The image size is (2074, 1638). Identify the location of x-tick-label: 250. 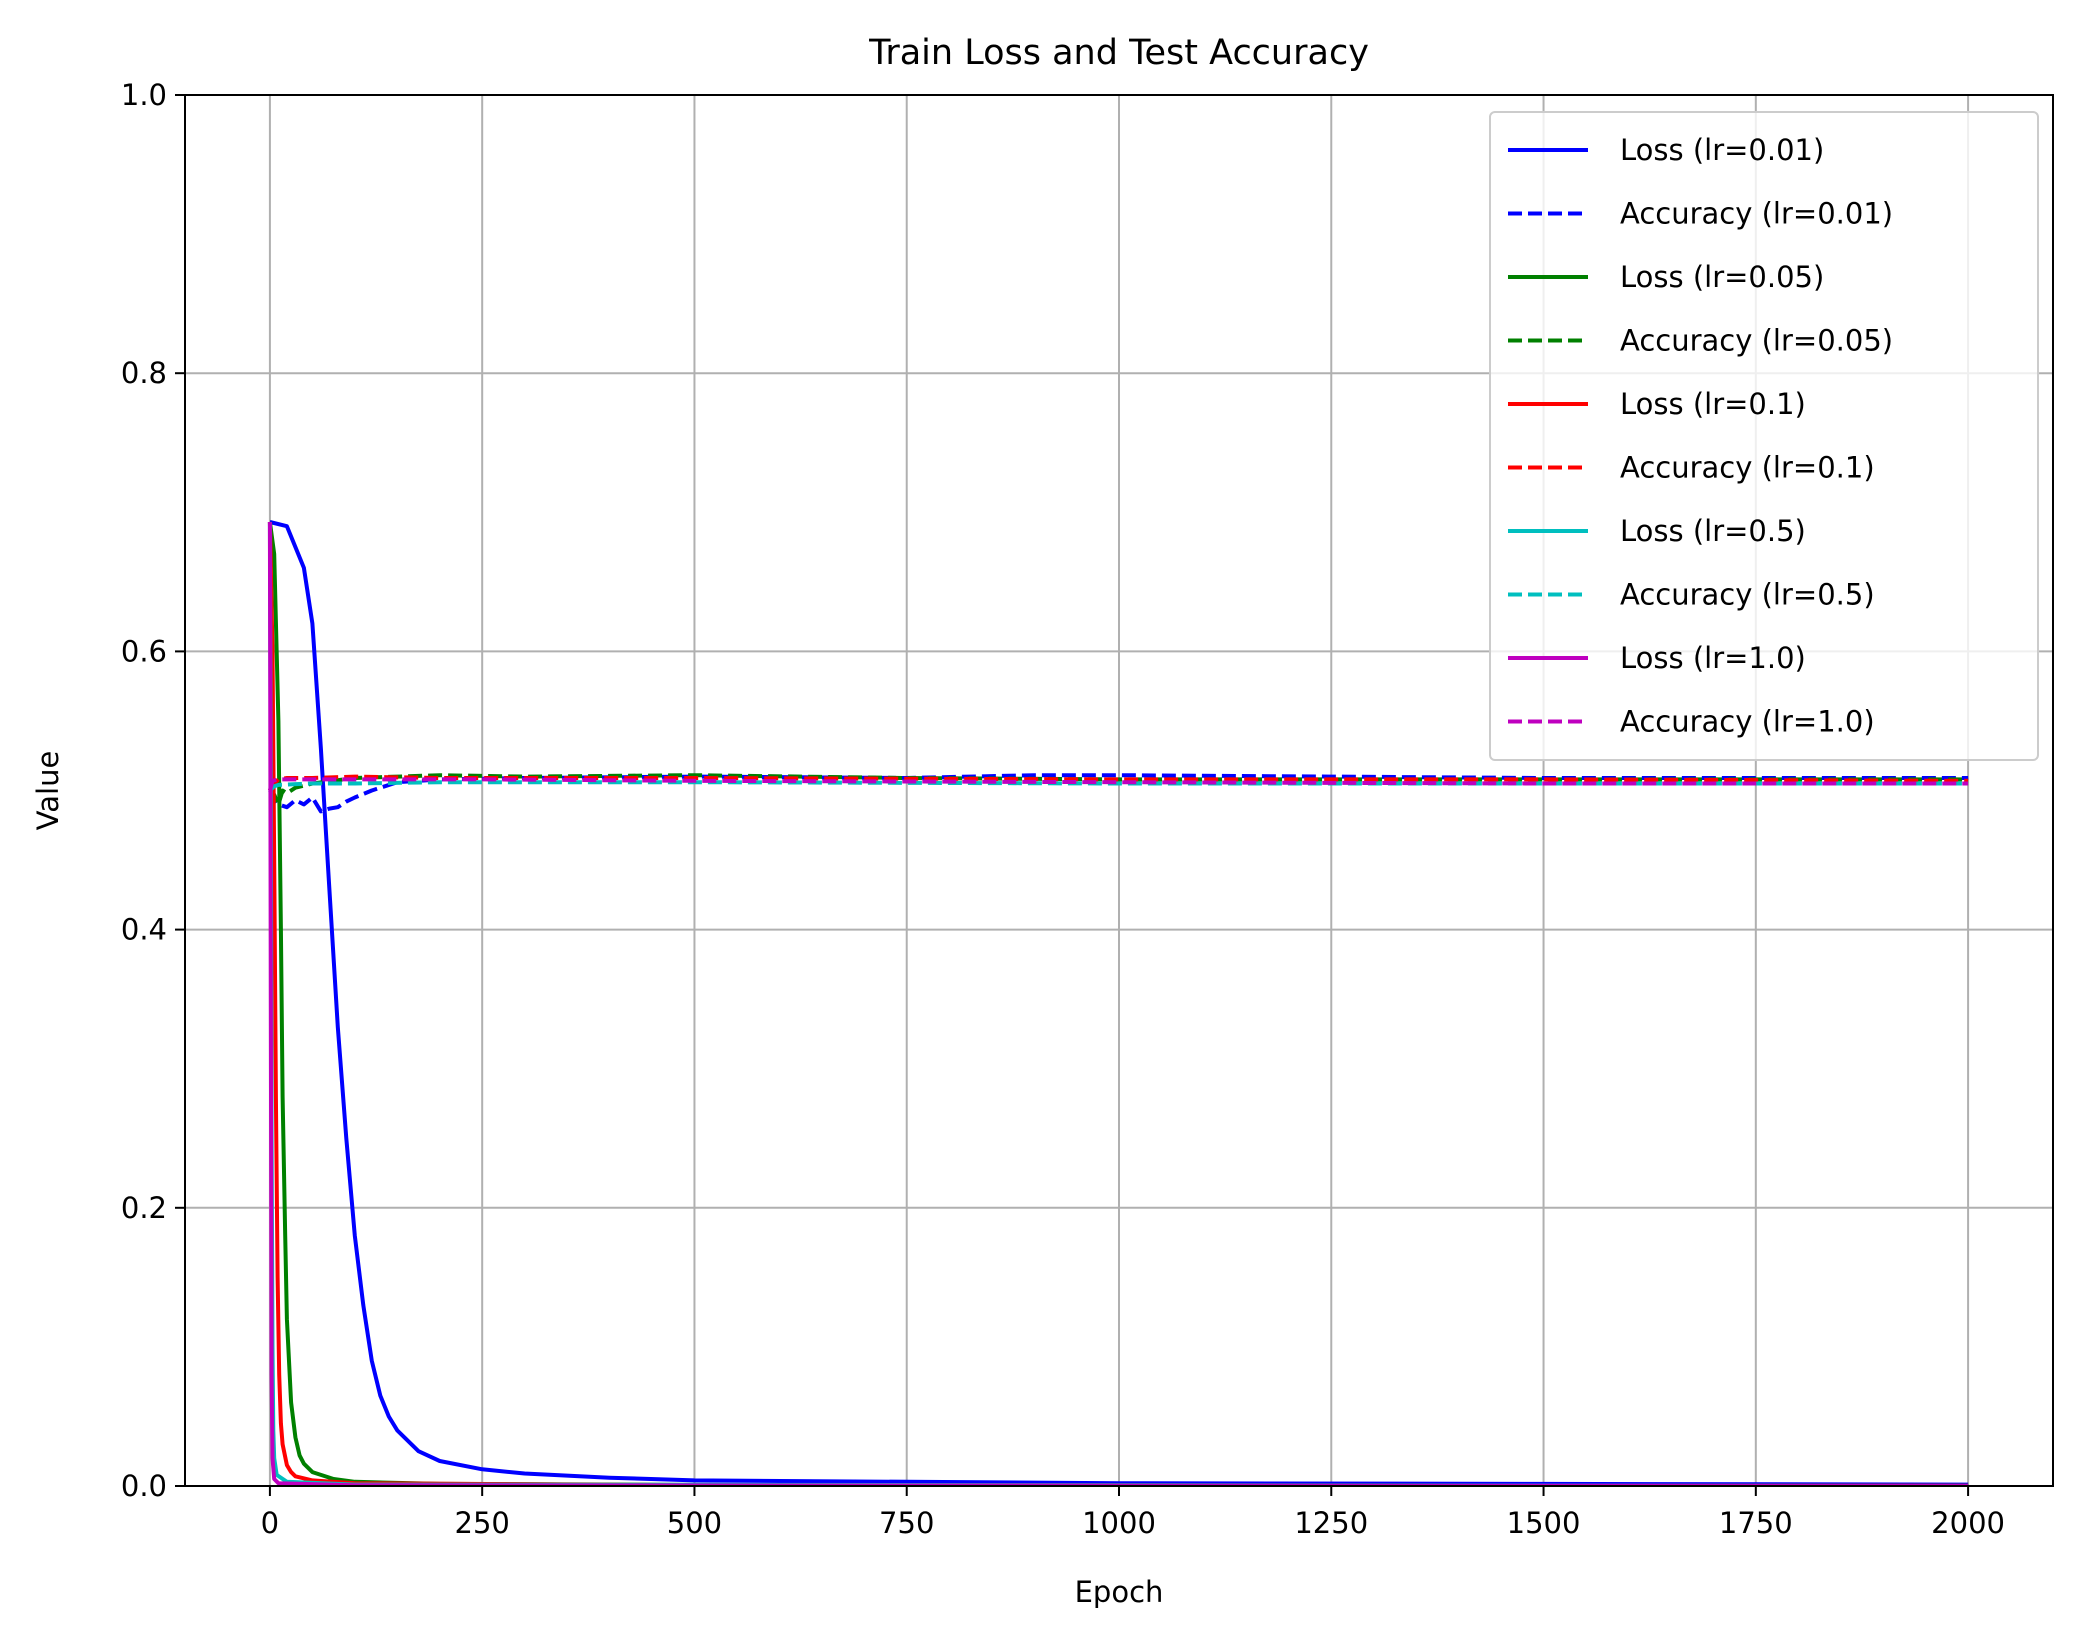
(482, 1523).